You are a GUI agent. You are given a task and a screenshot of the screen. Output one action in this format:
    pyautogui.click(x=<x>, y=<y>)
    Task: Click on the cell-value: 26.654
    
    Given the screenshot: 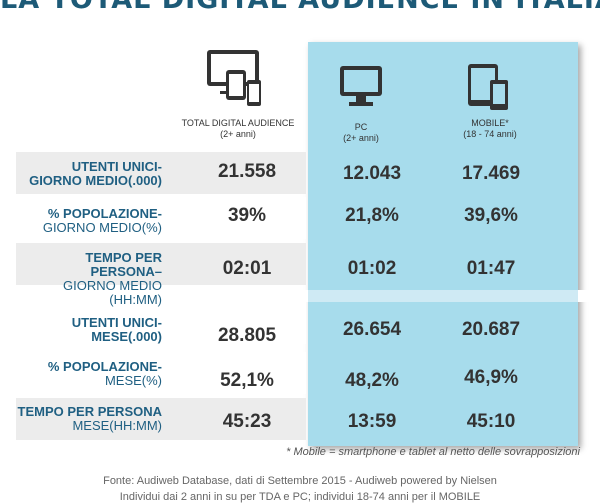 What is the action you would take?
    pyautogui.click(x=372, y=329)
    